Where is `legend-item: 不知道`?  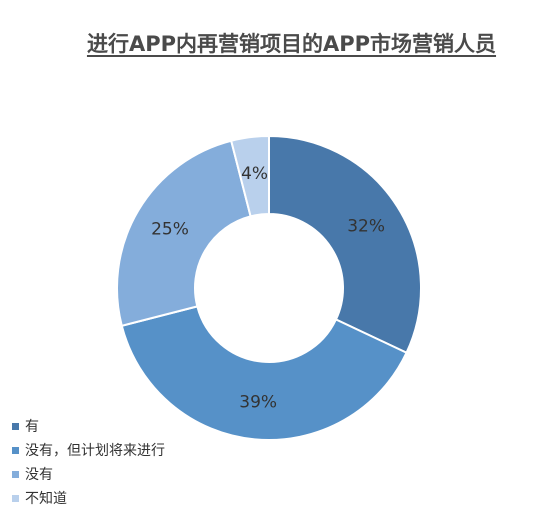
legend-item: 不知道 is located at coordinates (88, 498).